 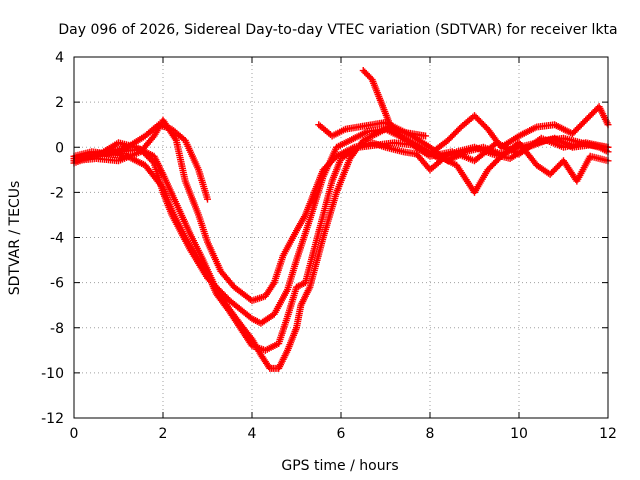 I want to click on x-tick-label: 10, so click(x=519, y=434).